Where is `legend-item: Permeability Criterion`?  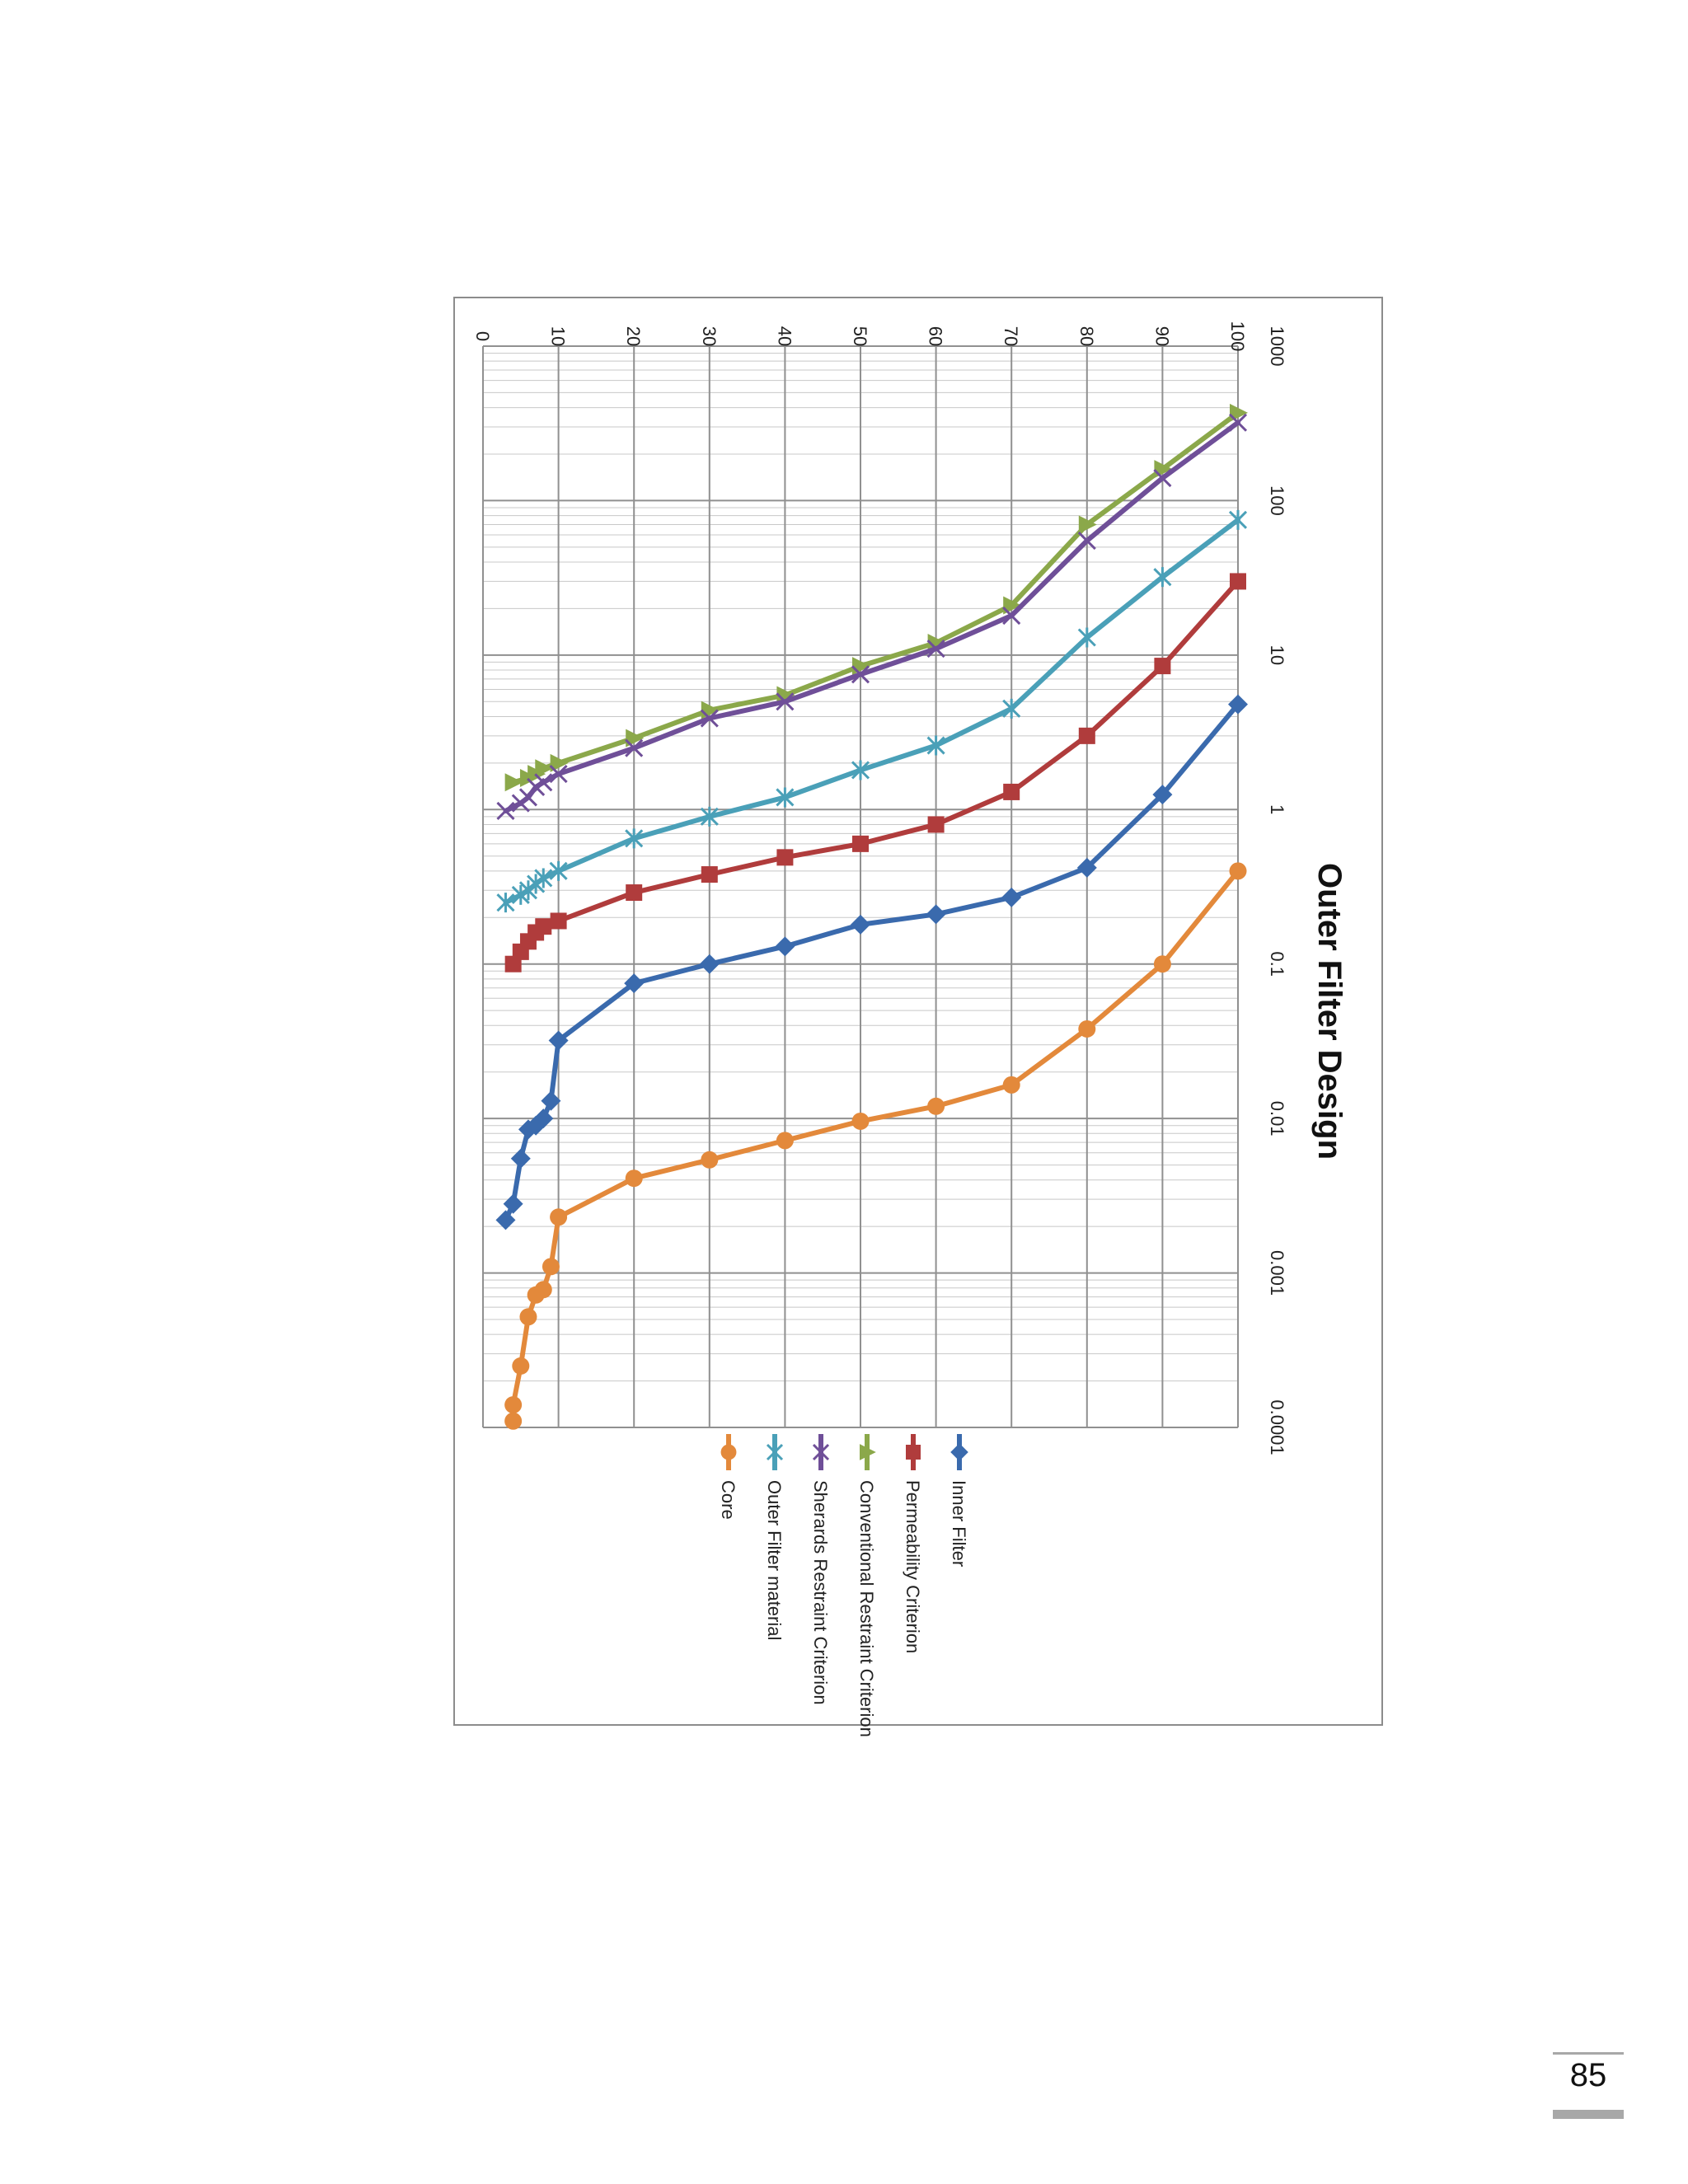 legend-item: Permeability Criterion is located at coordinates (913, 1543).